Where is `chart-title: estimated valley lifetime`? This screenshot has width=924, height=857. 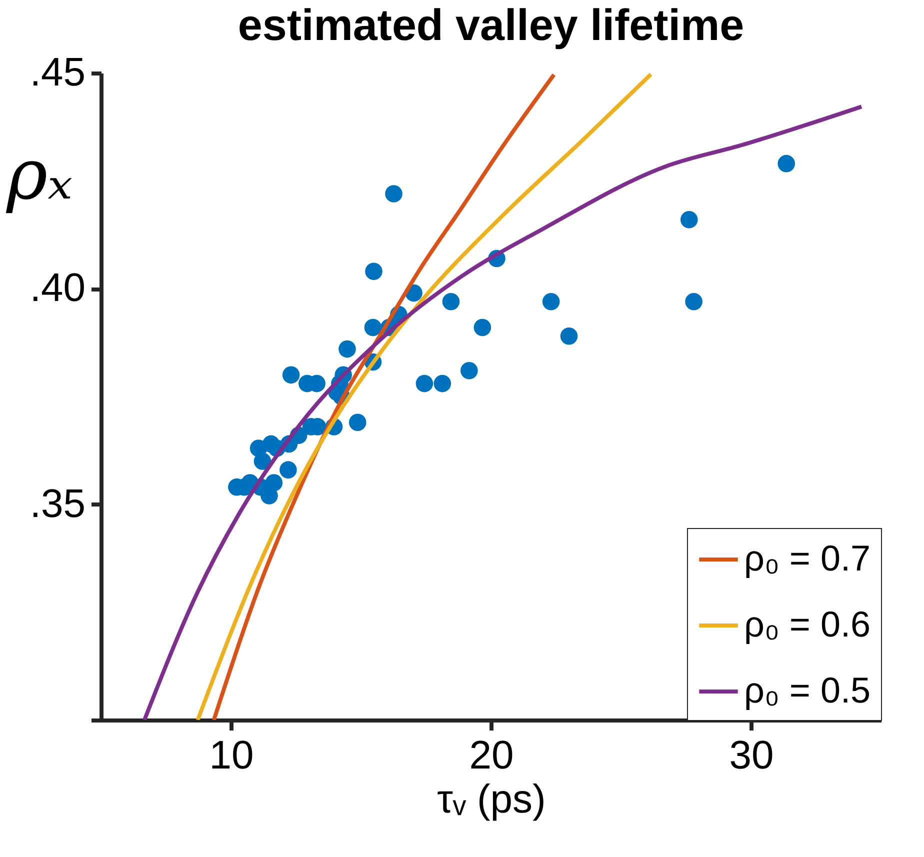
chart-title: estimated valley lifetime is located at coordinates (491, 25).